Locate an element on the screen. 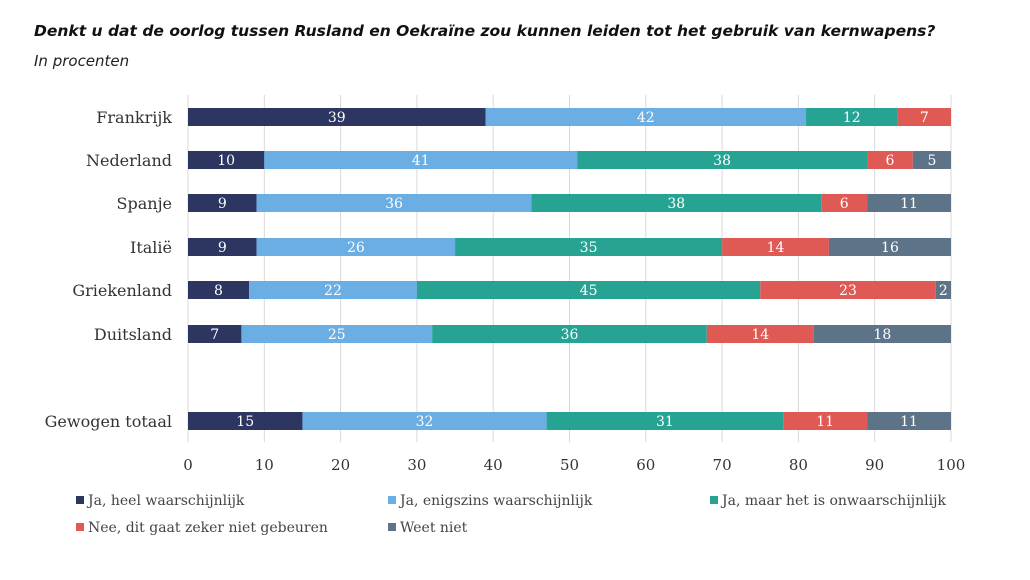  data-label: 31 is located at coordinates (665, 422).